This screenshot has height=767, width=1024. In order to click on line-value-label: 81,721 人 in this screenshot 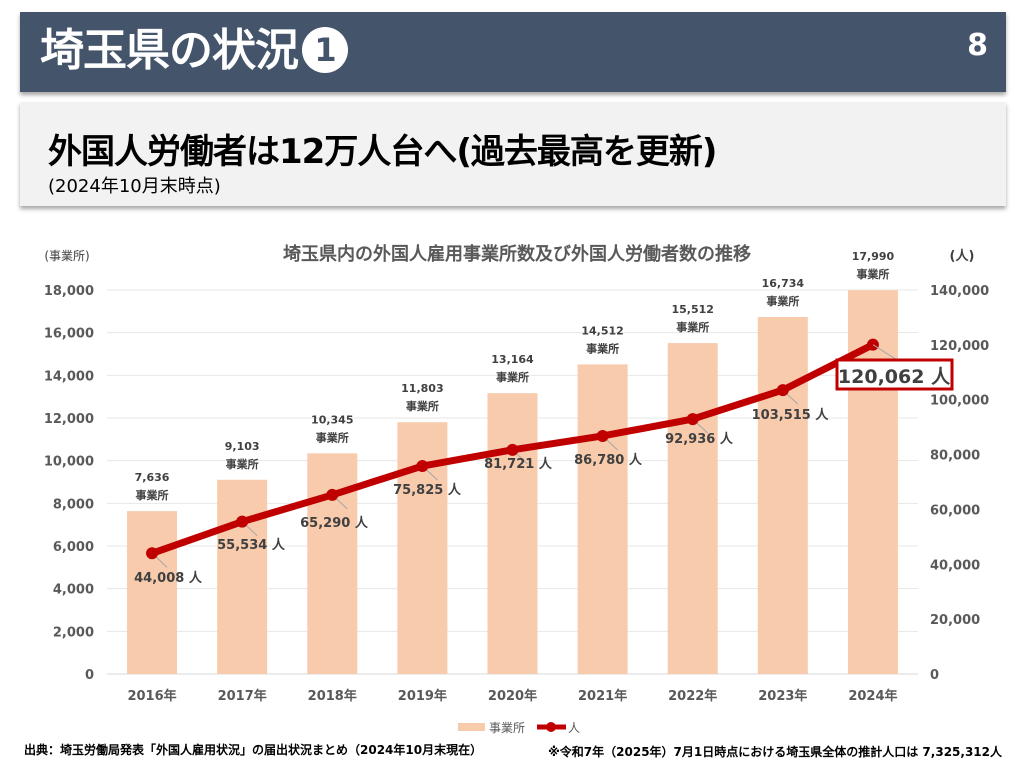, I will do `click(518, 464)`.